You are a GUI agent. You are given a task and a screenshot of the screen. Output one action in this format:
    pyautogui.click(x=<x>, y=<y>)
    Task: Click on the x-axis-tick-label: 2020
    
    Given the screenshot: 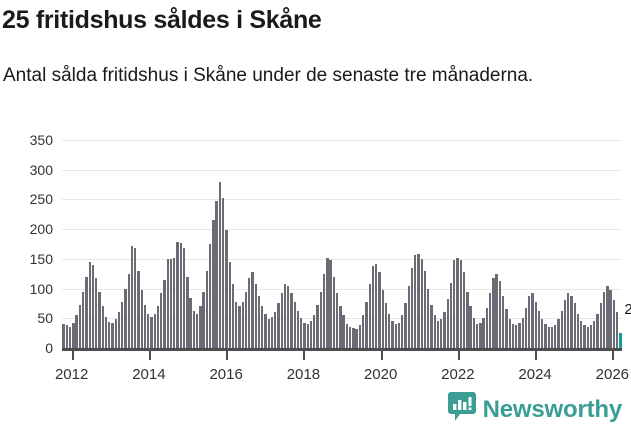 What is the action you would take?
    pyautogui.click(x=380, y=374)
    